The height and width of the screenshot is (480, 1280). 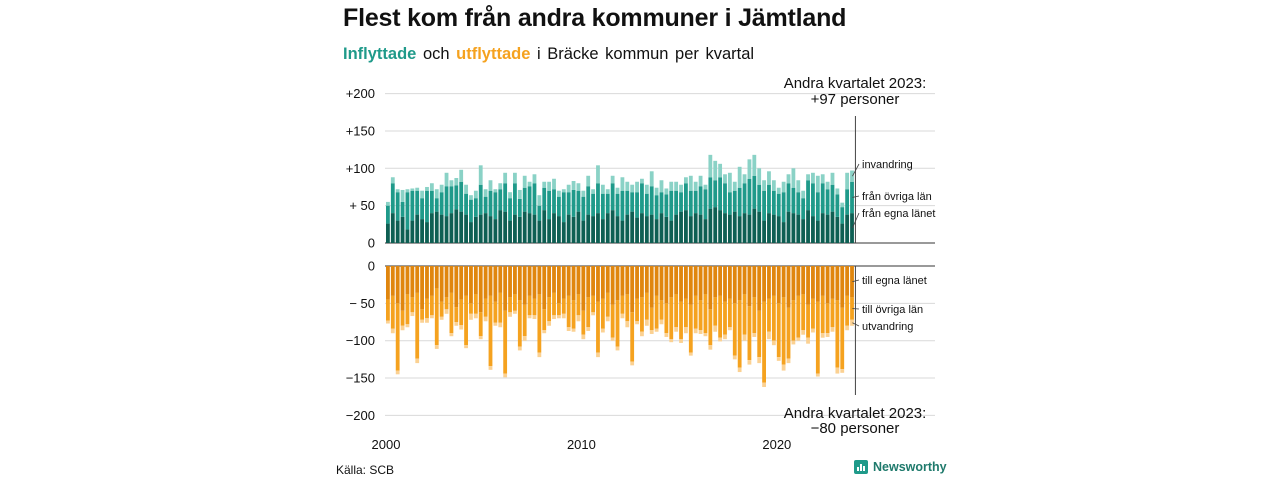 I want to click on newsworthy-icon, so click(x=861, y=467).